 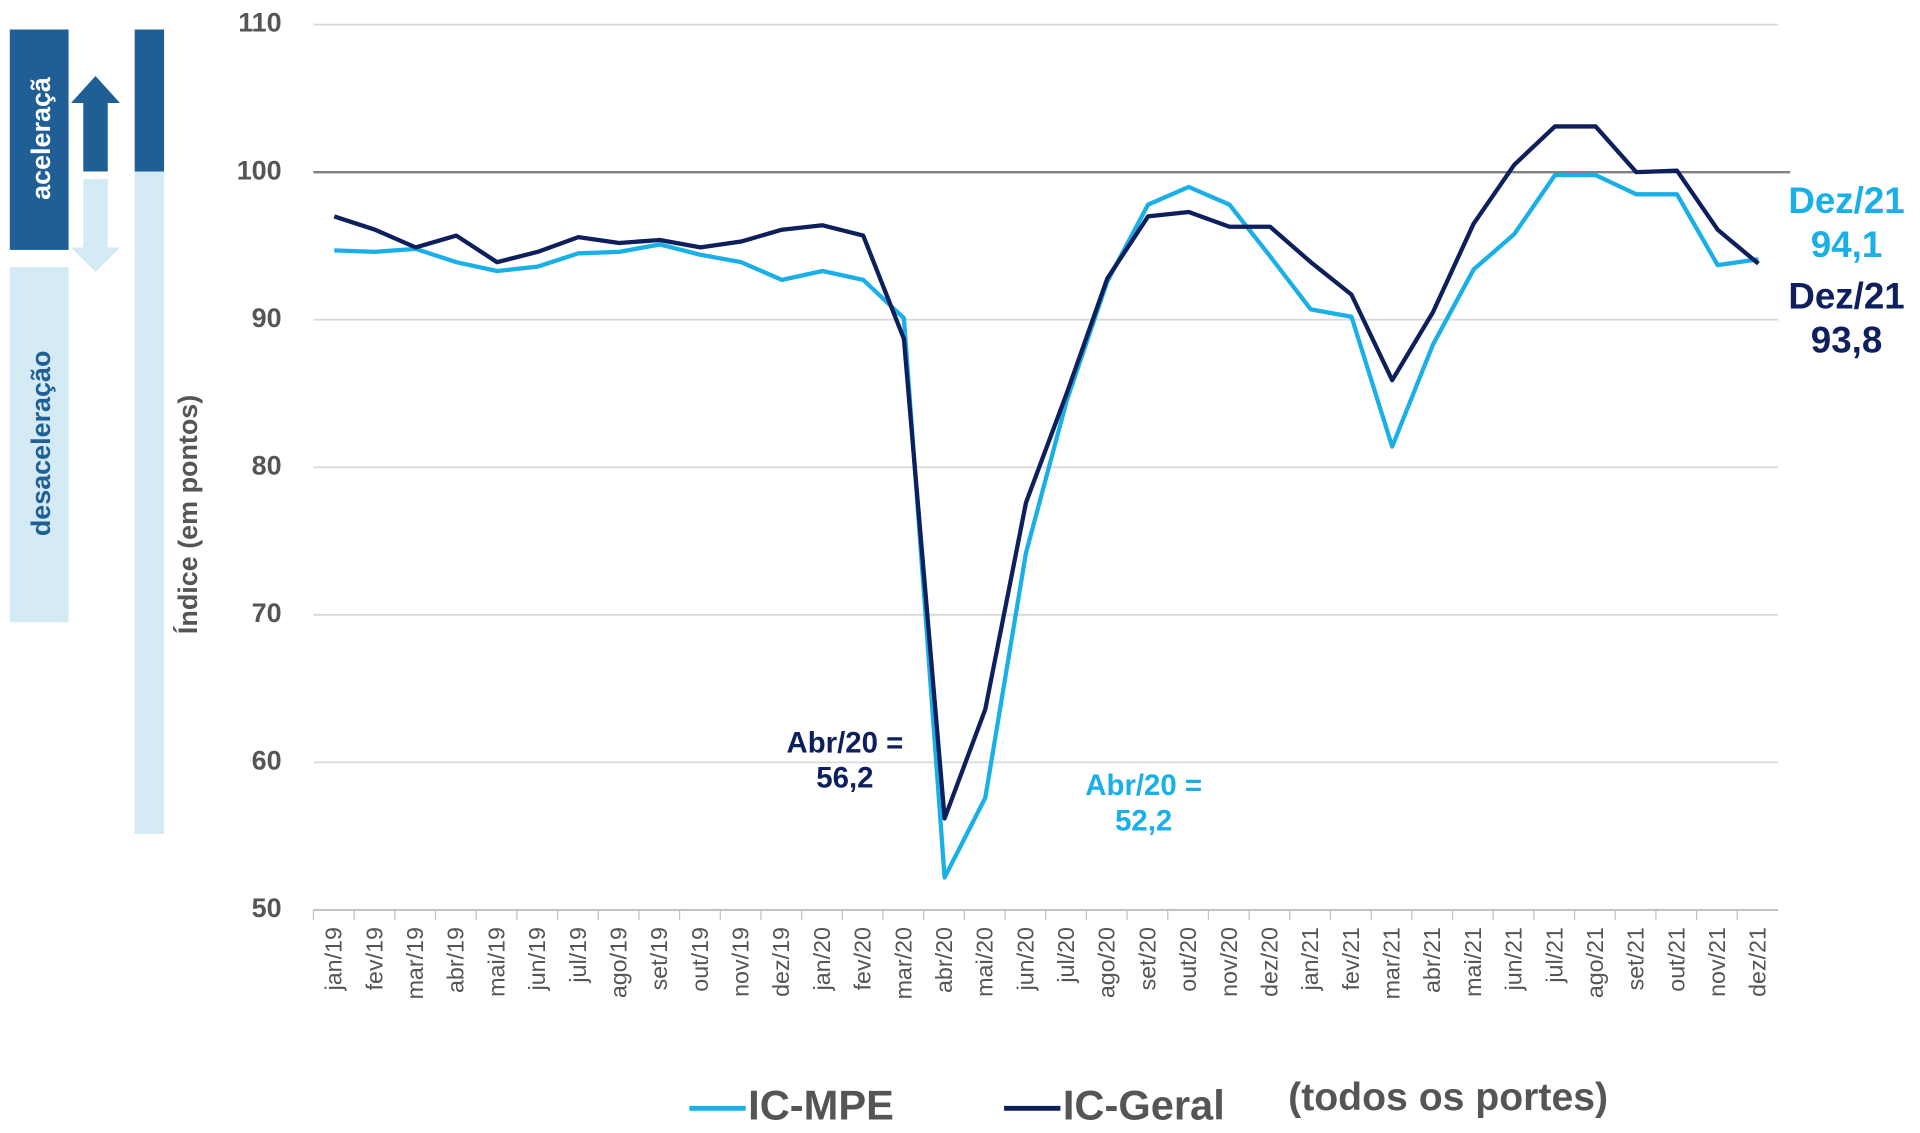 What do you see at coordinates (1846, 340) in the screenshot?
I see `annotation: 93,8` at bounding box center [1846, 340].